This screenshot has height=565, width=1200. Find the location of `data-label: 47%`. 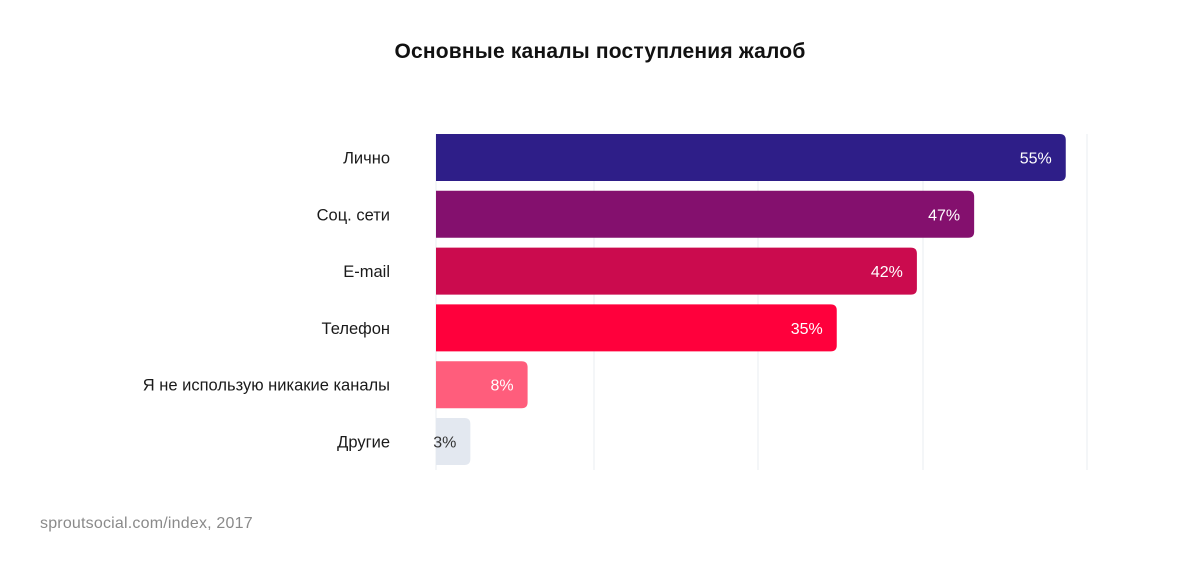

data-label: 47% is located at coordinates (944, 215).